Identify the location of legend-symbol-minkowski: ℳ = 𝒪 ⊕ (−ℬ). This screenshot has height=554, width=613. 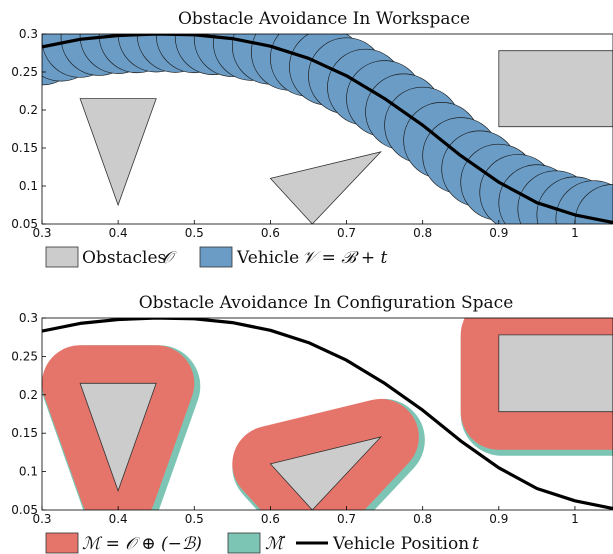
(142, 544).